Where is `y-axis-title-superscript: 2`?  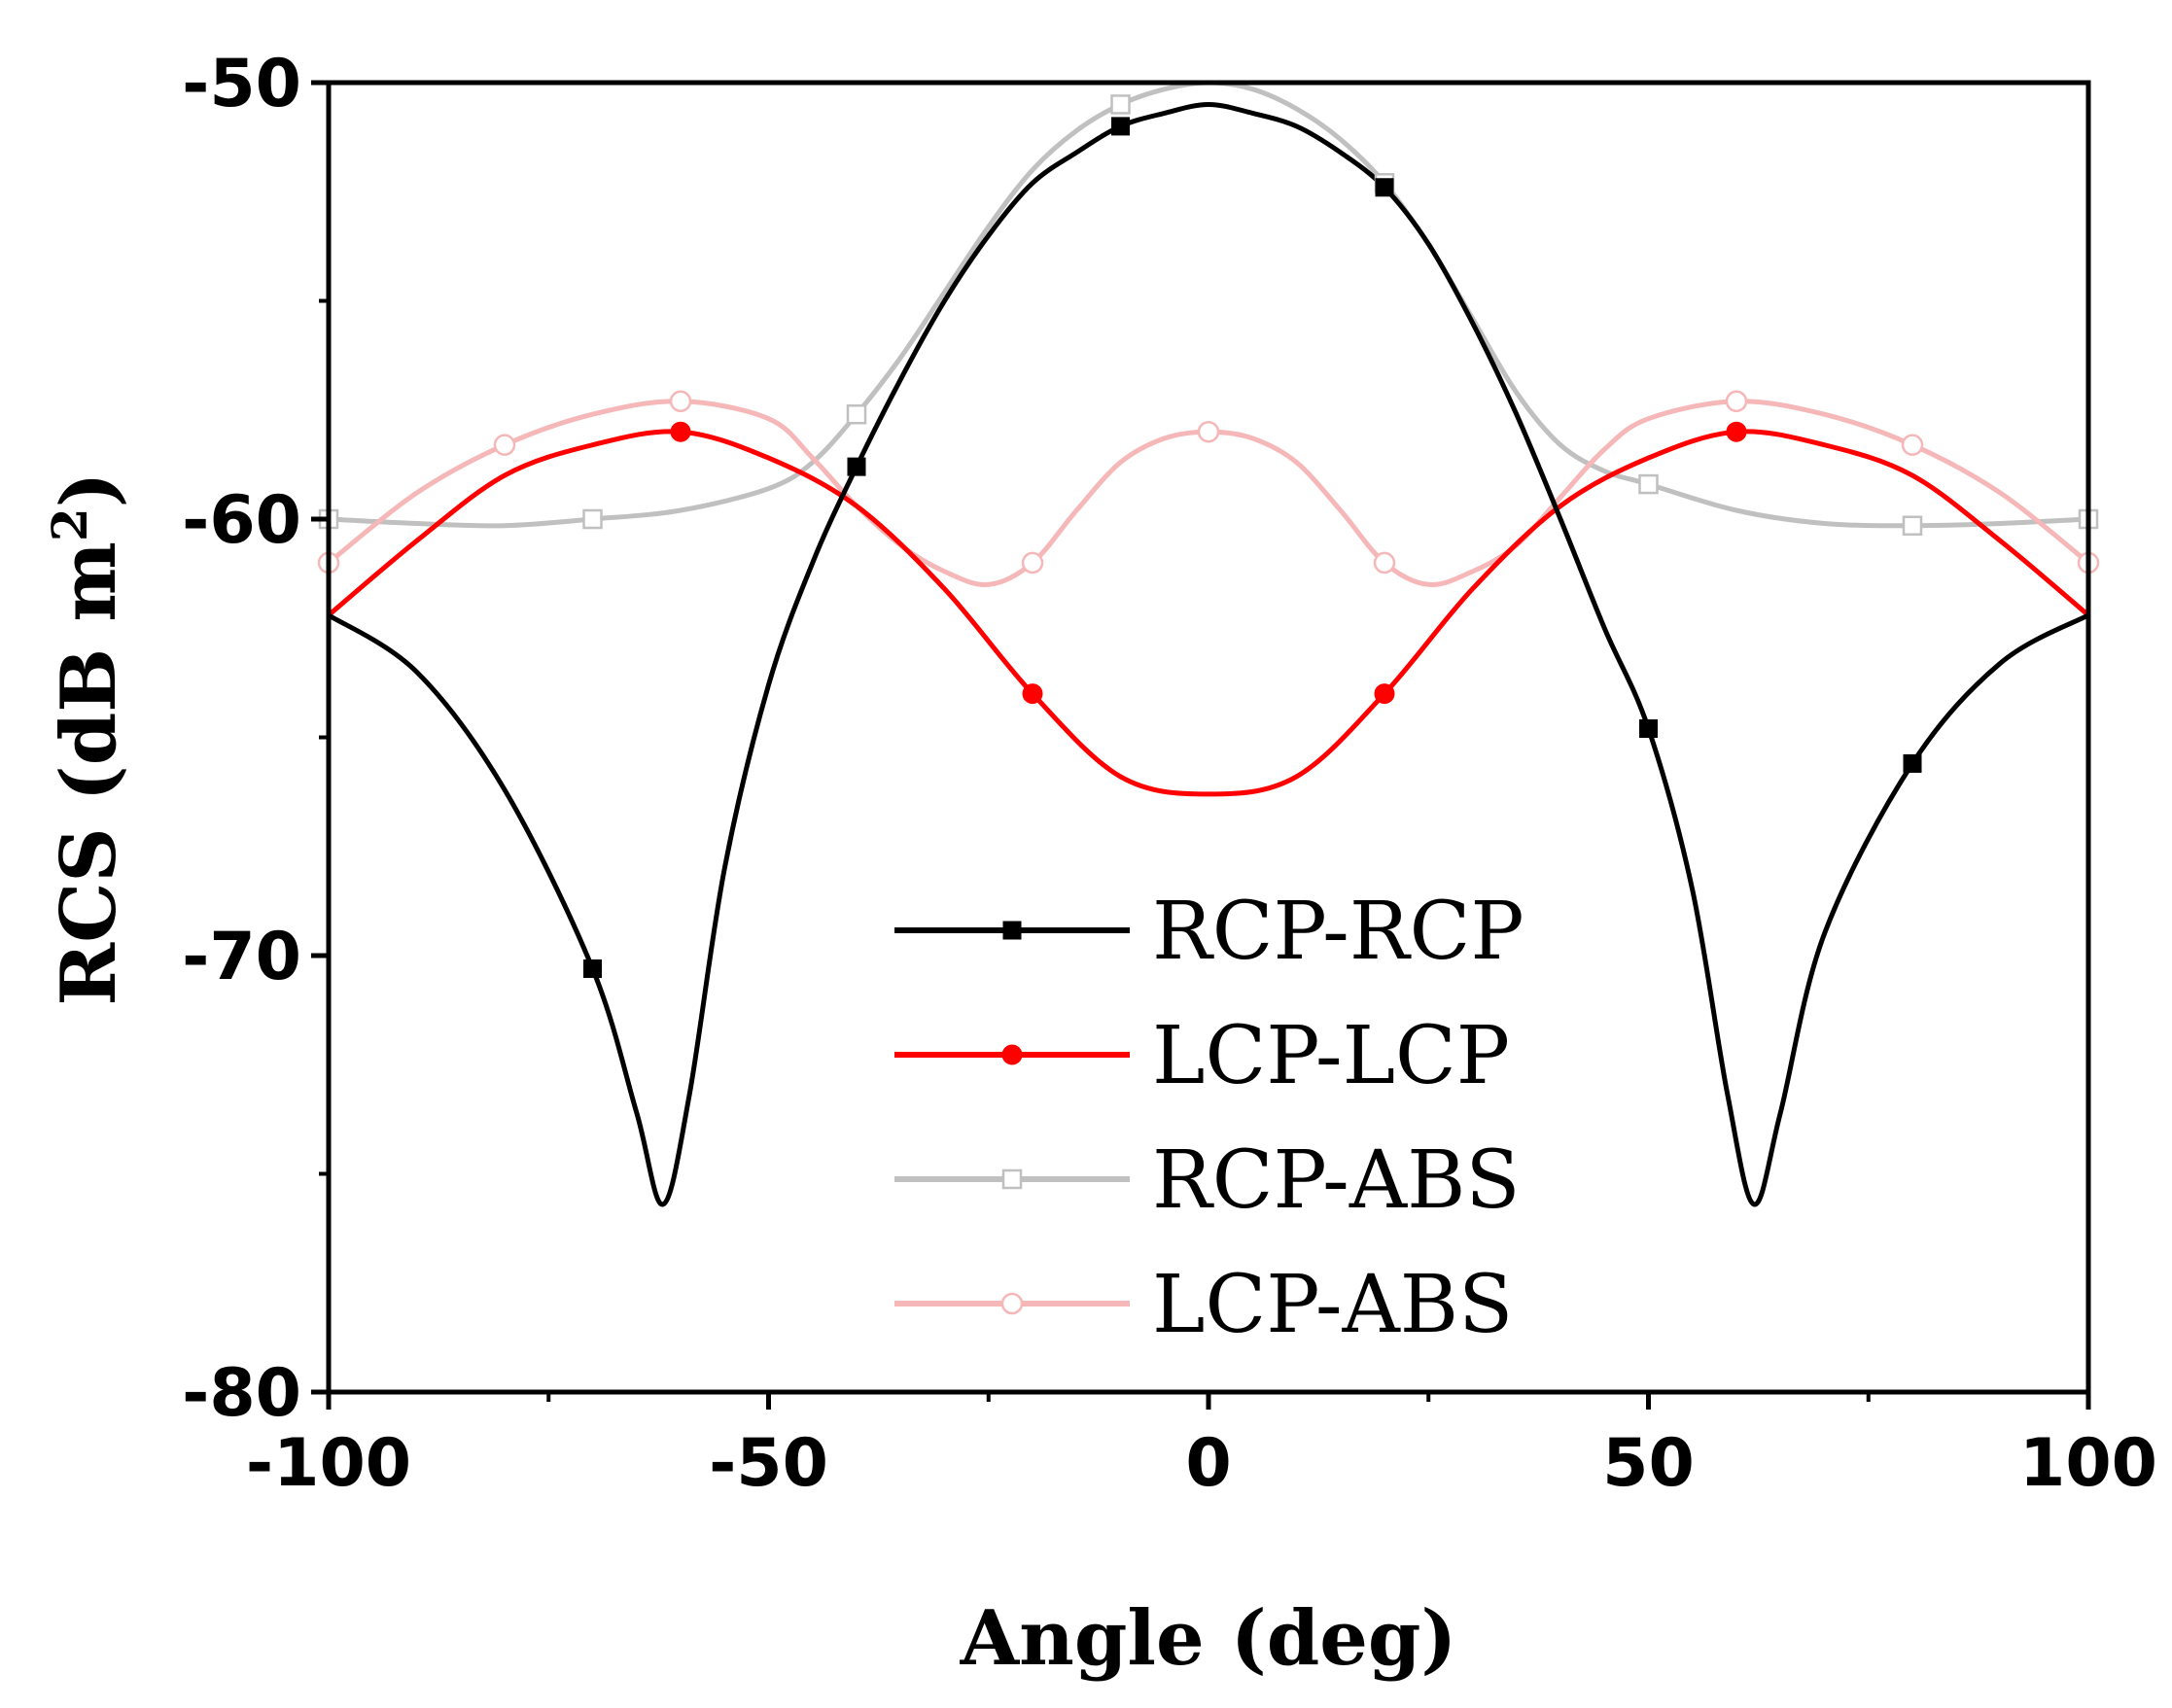 y-axis-title-superscript: 2 is located at coordinates (70, 524).